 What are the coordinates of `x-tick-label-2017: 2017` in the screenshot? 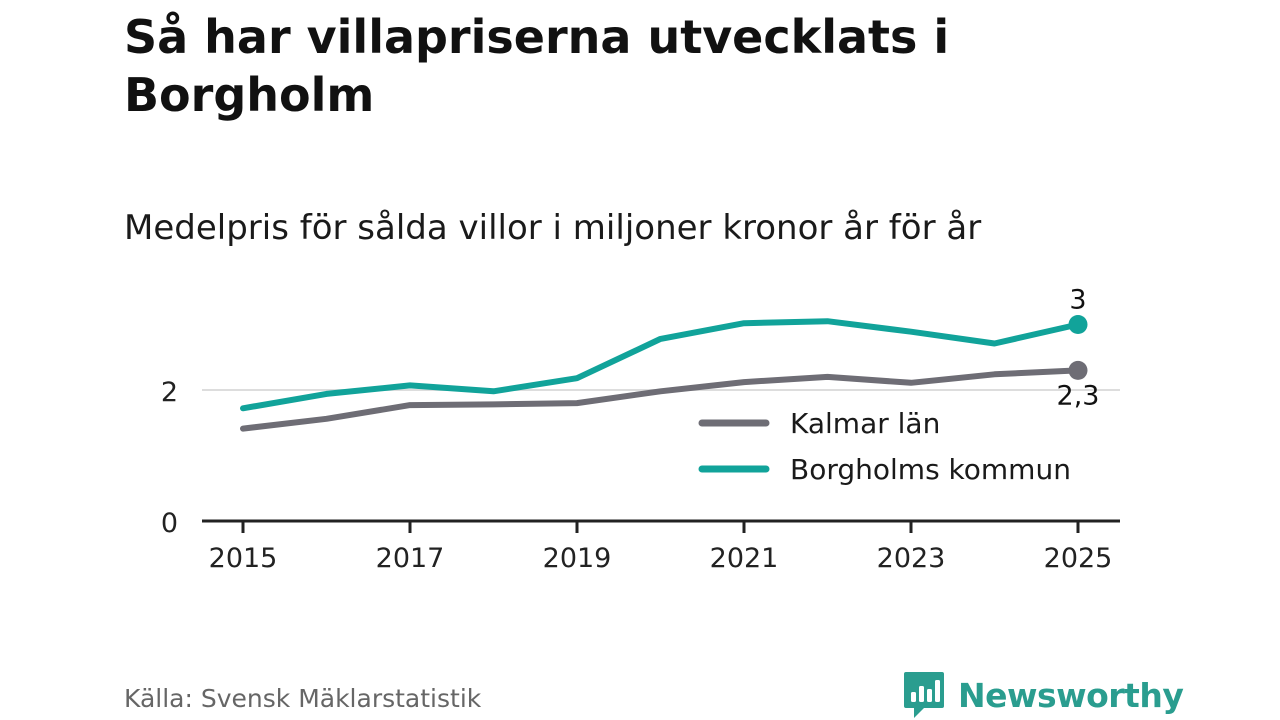 It's located at (410, 558).